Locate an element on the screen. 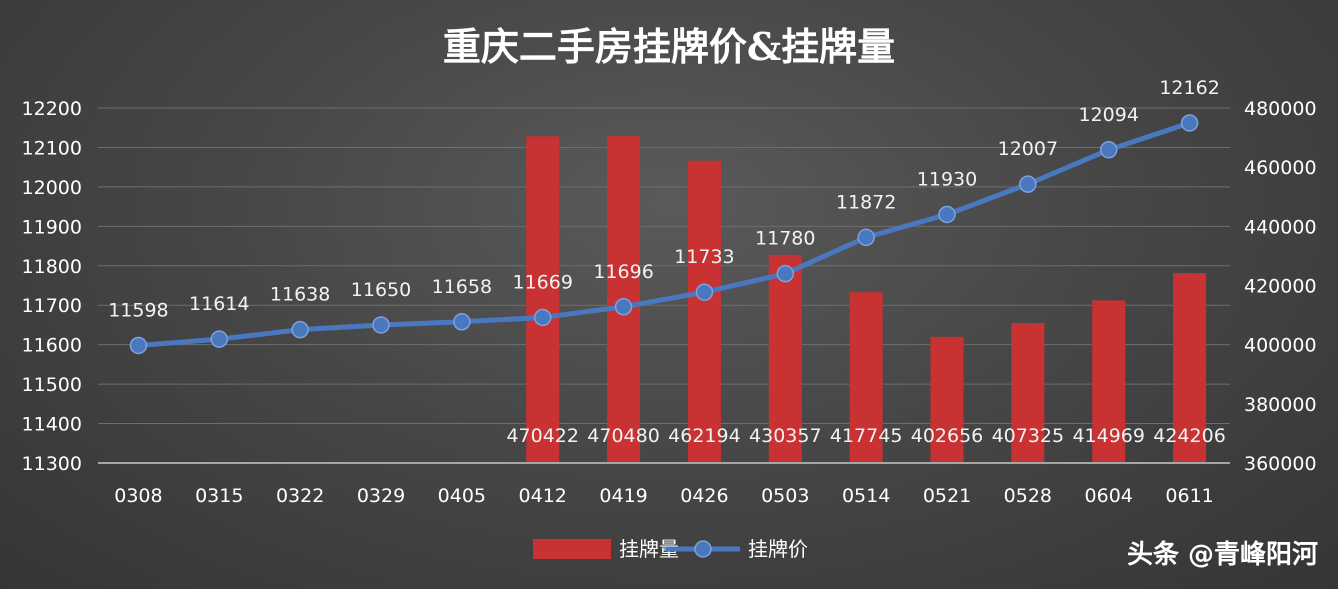  bar-data-label: 402656 is located at coordinates (947, 436).